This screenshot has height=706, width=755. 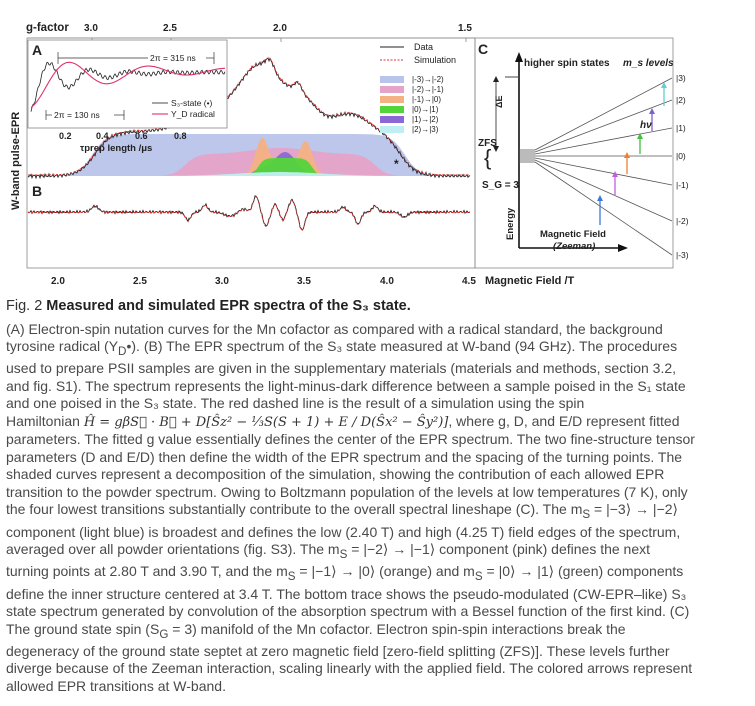 I want to click on inset-legend-yd: Y_D radical, so click(x=193, y=114).